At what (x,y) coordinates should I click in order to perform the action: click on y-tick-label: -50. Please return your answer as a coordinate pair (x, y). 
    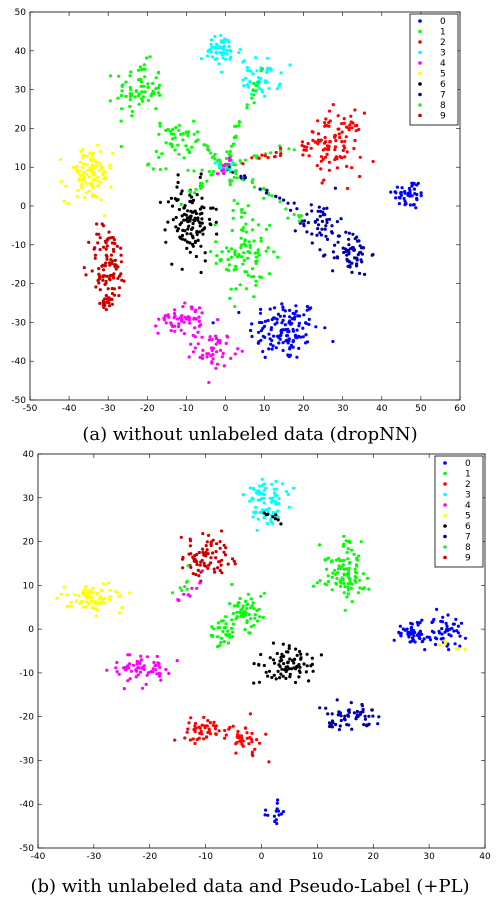
    Looking at the image, I should click on (26, 849).